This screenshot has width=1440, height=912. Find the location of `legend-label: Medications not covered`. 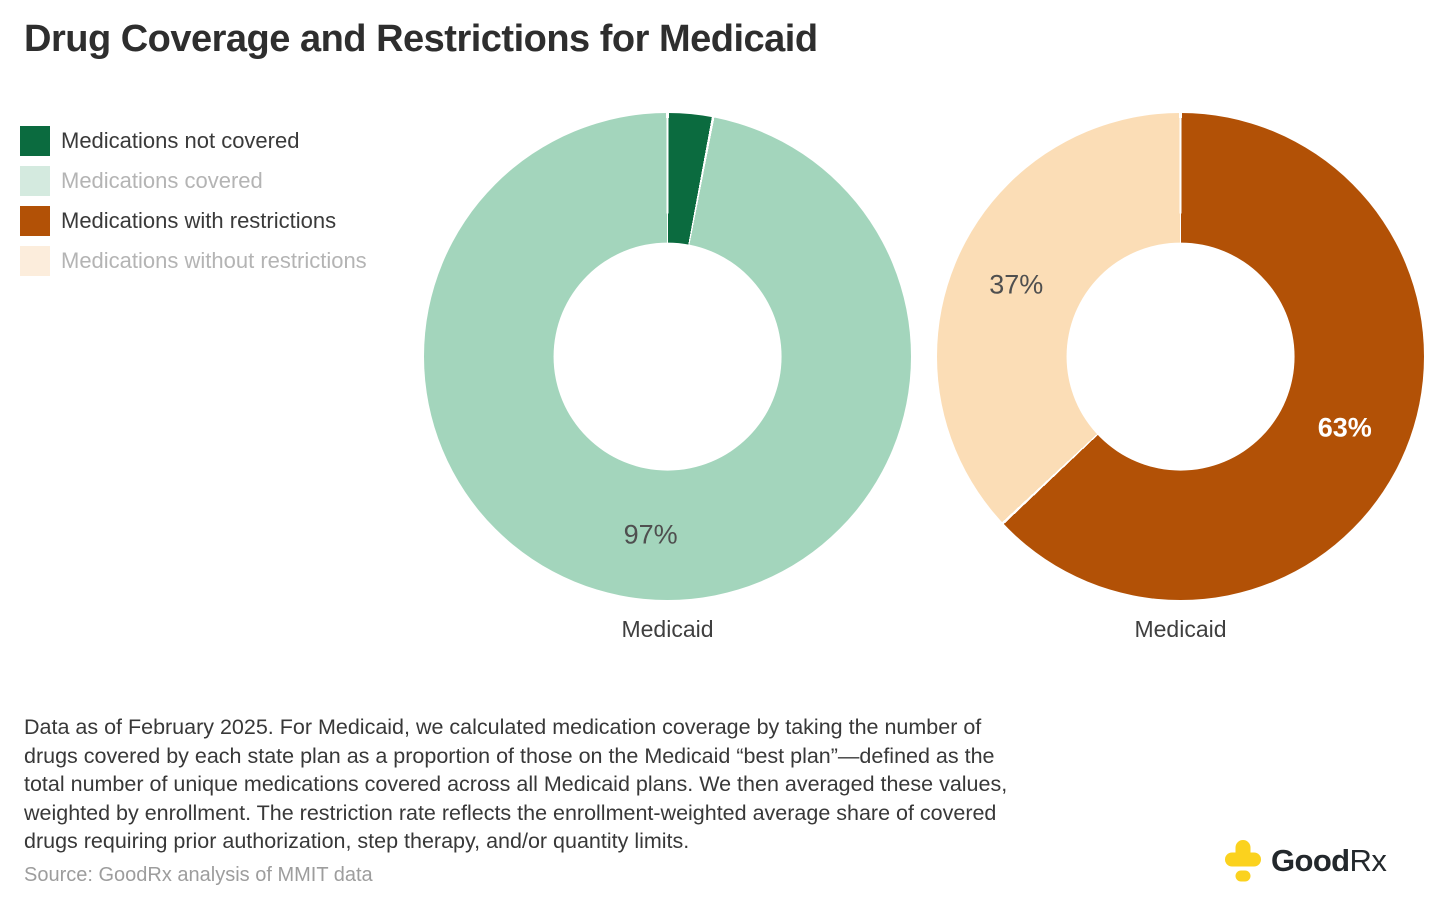

legend-label: Medications not covered is located at coordinates (180, 140).